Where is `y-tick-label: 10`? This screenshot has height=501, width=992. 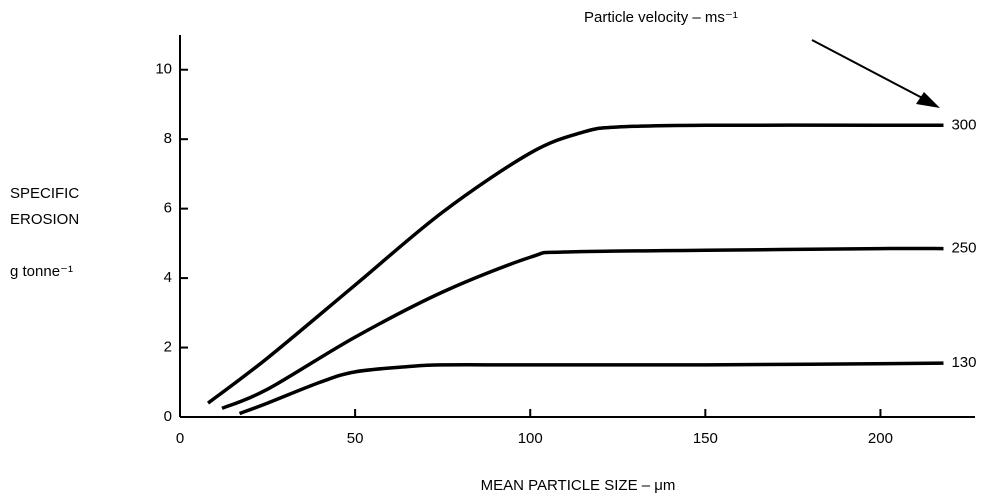
y-tick-label: 10 is located at coordinates (163, 69).